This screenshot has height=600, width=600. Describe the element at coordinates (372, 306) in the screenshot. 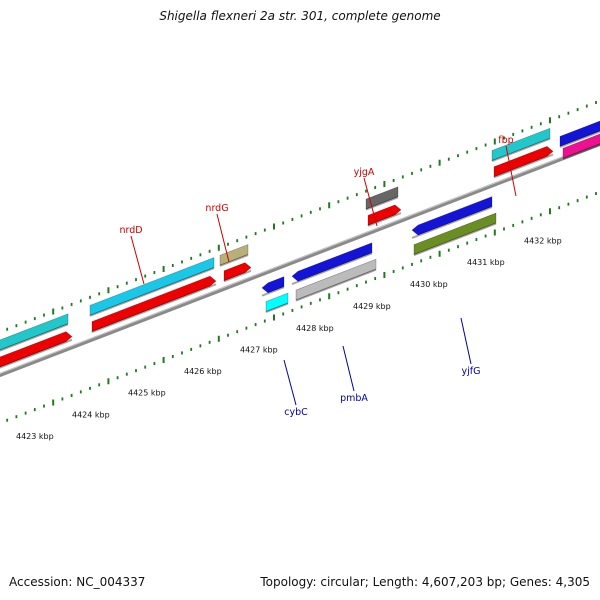

I see `scale-label: 4429 kbp` at that location.